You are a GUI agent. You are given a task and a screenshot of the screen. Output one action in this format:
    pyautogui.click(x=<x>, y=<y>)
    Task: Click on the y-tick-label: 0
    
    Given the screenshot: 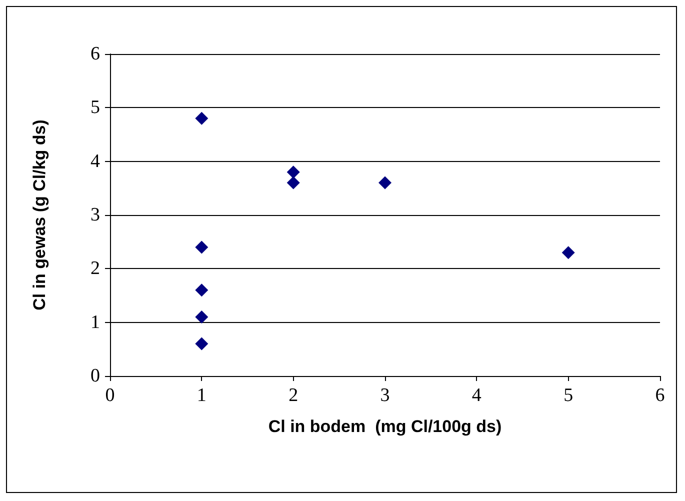 What is the action you would take?
    pyautogui.click(x=95, y=376)
    